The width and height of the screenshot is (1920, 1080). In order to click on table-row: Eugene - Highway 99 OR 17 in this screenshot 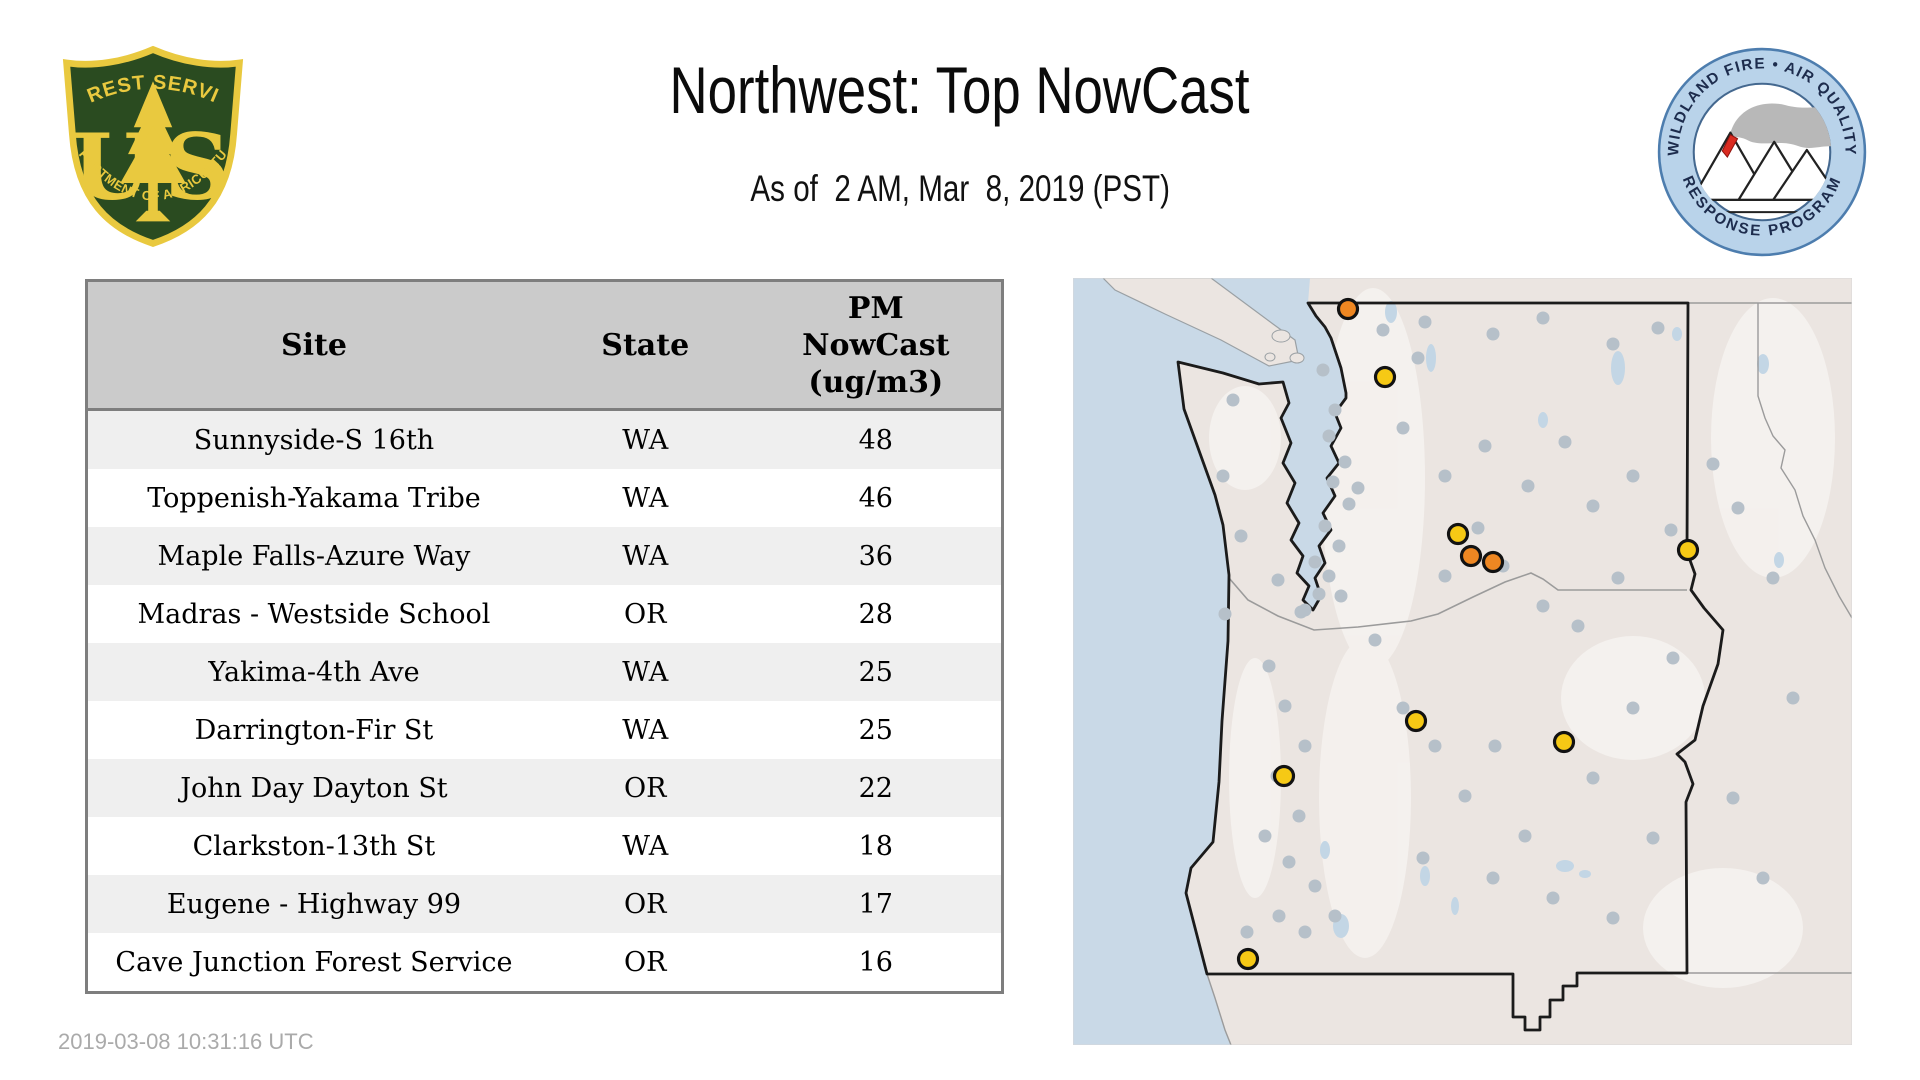, I will do `click(544, 904)`.